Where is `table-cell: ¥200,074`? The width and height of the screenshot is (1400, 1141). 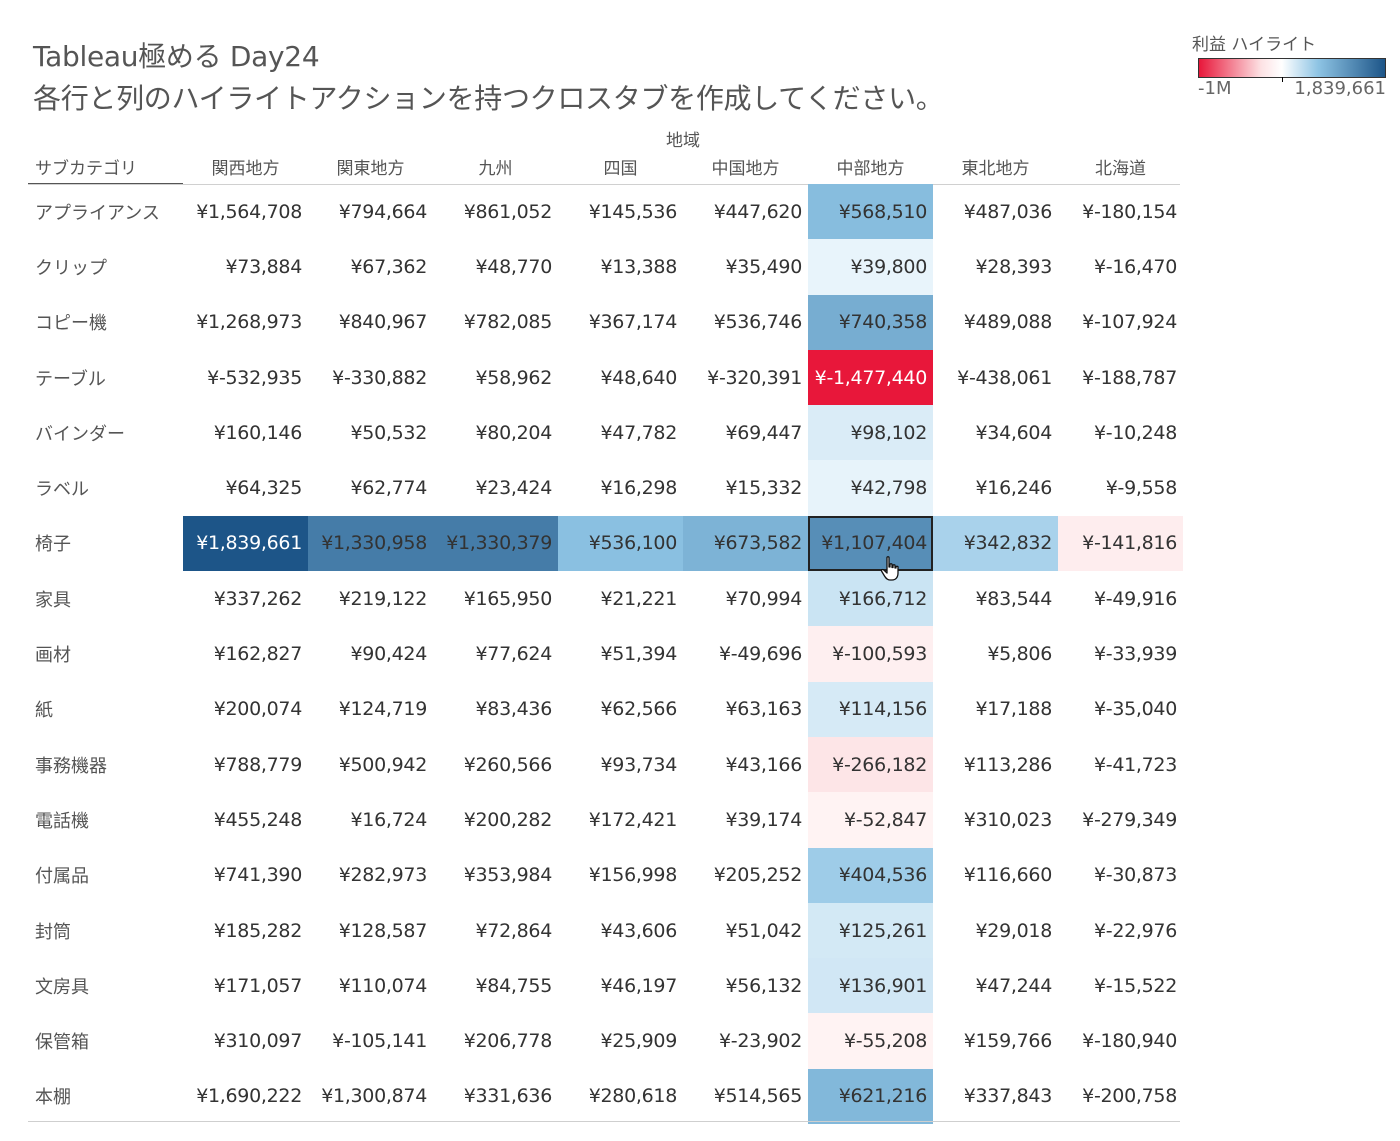
table-cell: ¥200,074 is located at coordinates (258, 709).